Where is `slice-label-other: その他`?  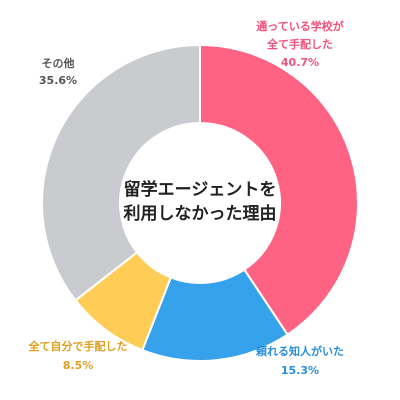 slice-label-other: その他 is located at coordinates (58, 63).